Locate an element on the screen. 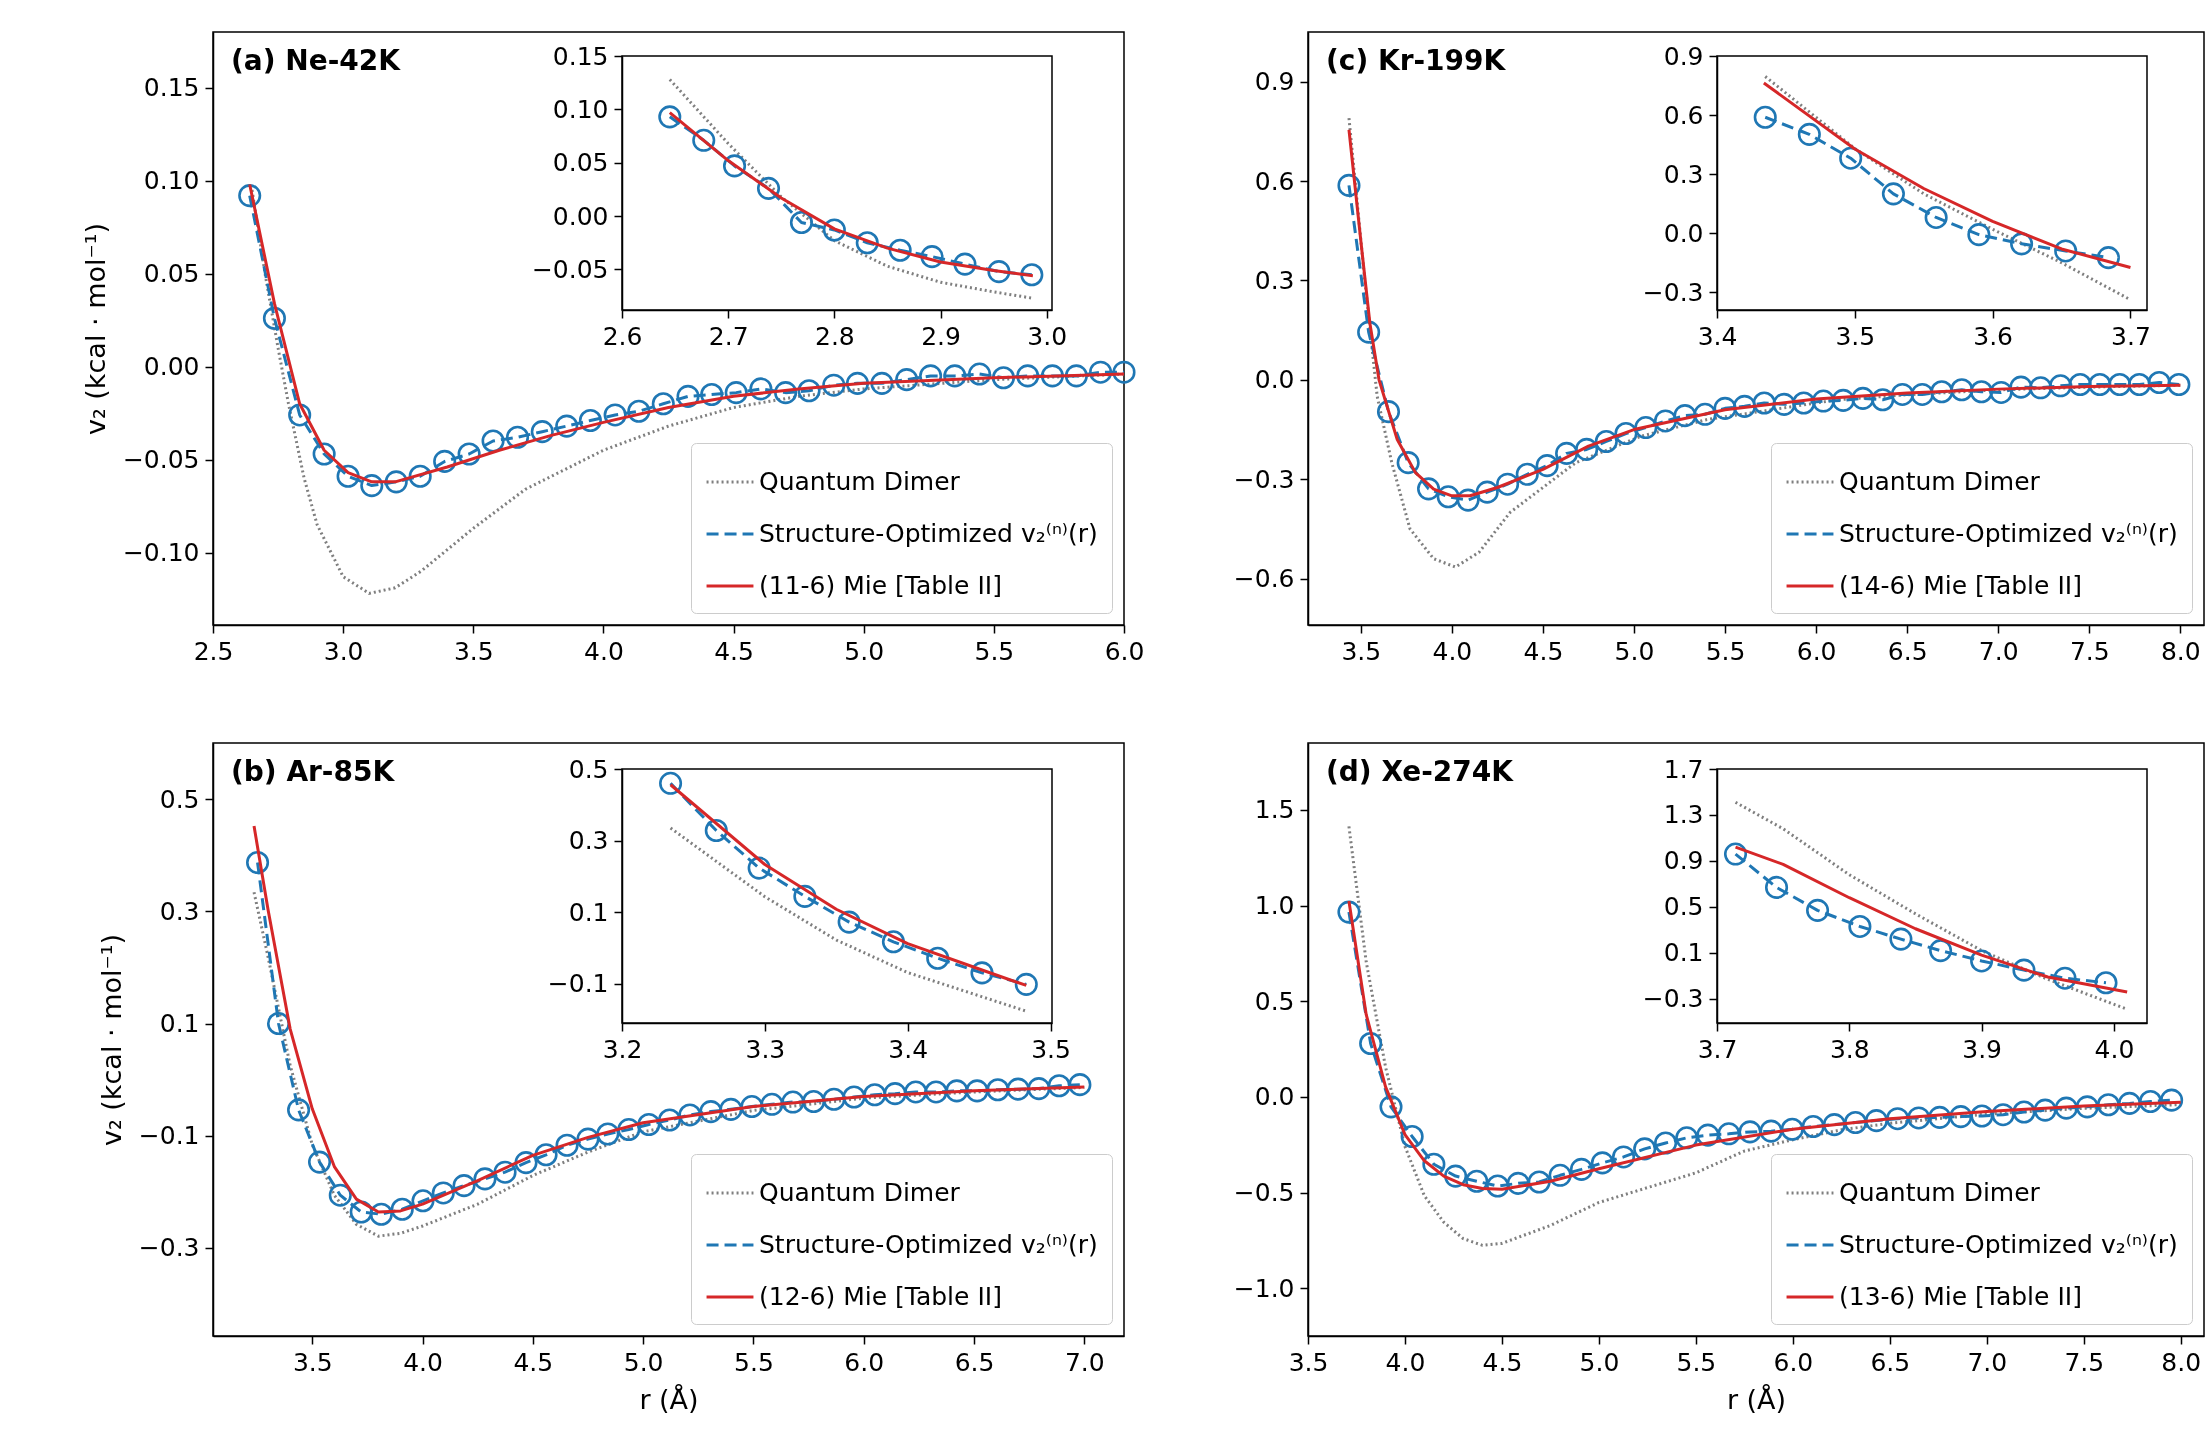  y-tick-label: 0.05 is located at coordinates (580, 163).